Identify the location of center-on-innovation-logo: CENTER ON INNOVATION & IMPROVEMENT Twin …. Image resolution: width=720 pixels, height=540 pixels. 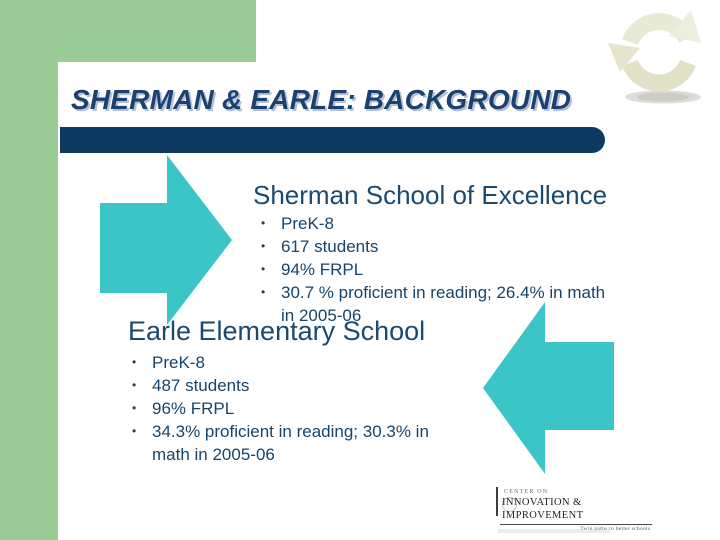
(576, 511).